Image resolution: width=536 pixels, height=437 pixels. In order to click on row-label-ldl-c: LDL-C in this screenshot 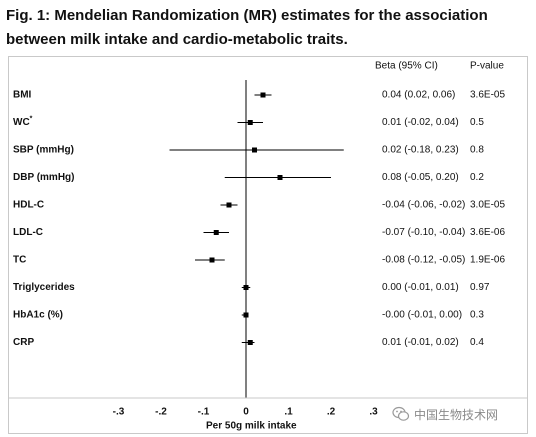, I will do `click(28, 232)`.